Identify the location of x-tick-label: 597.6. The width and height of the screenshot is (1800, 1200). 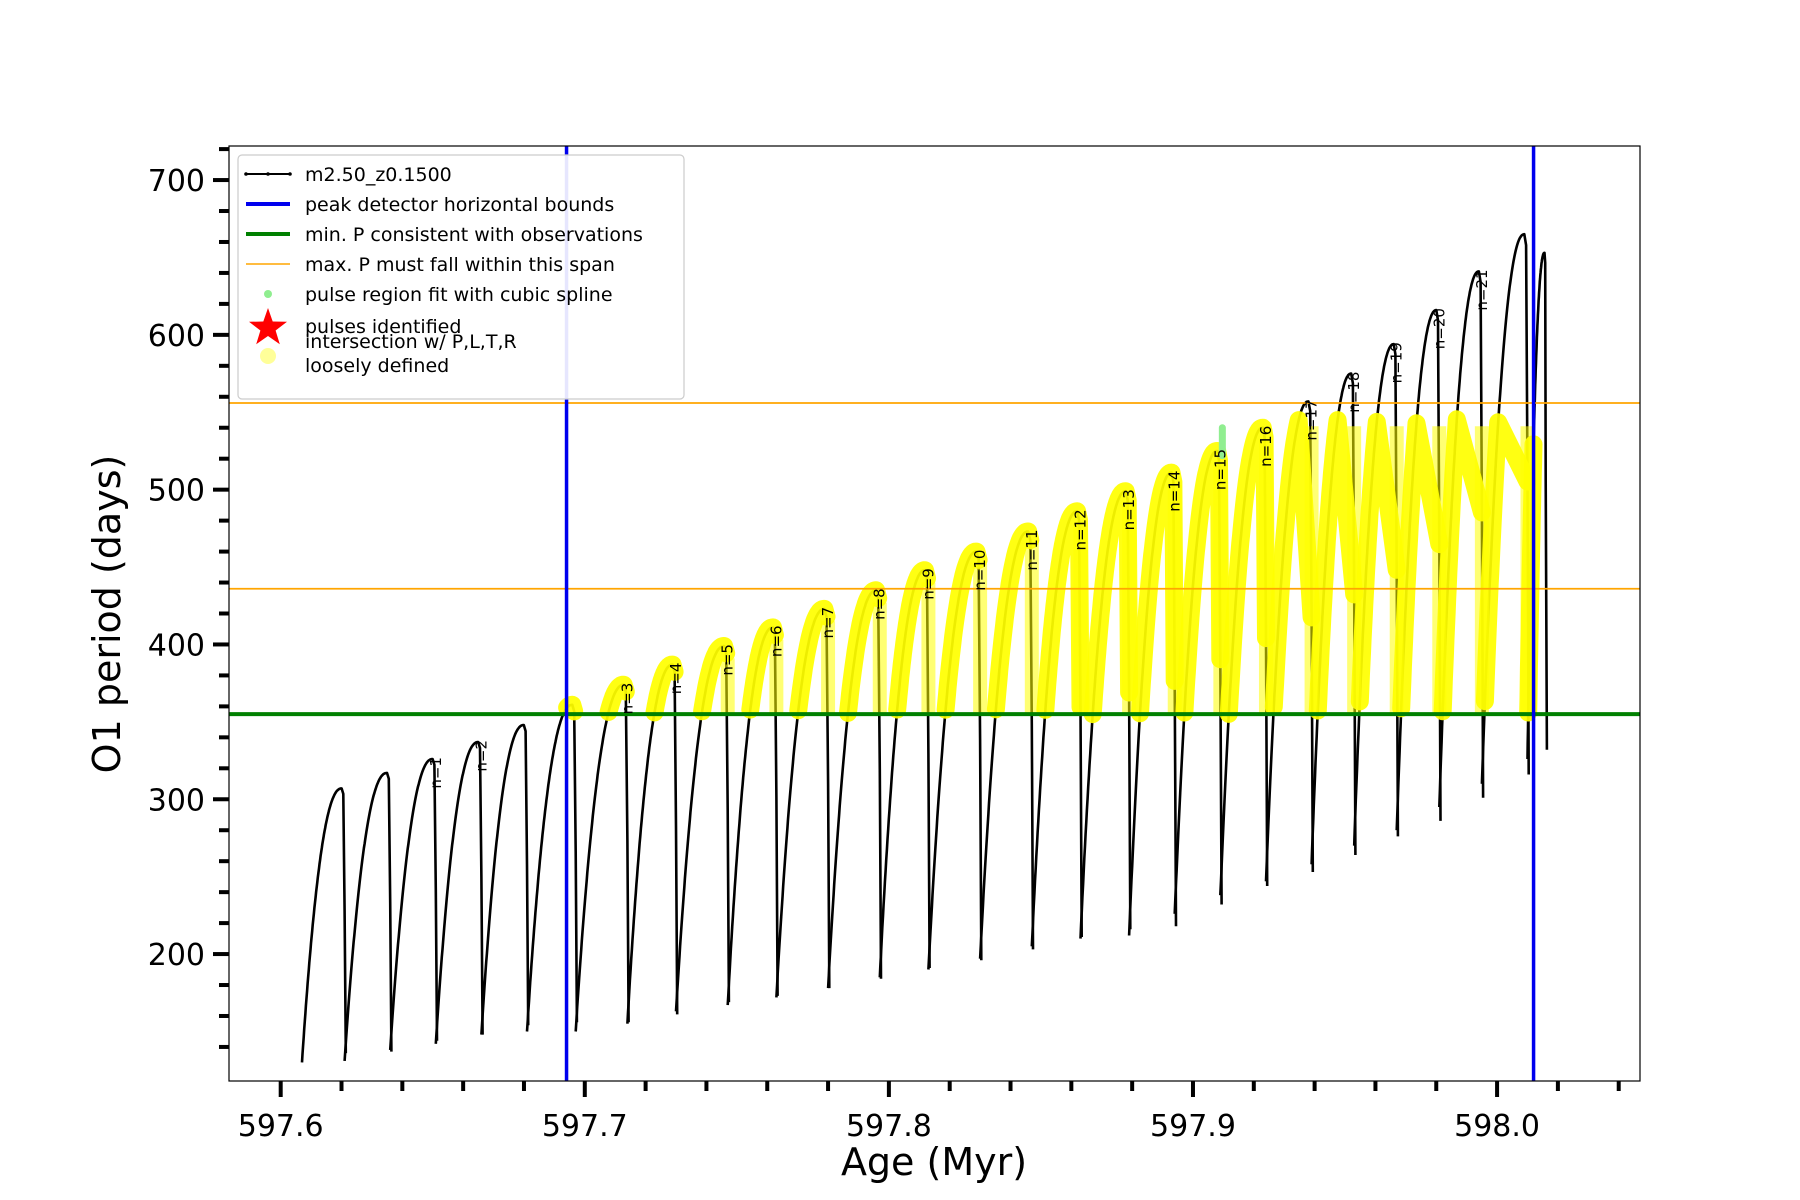
(281, 1126).